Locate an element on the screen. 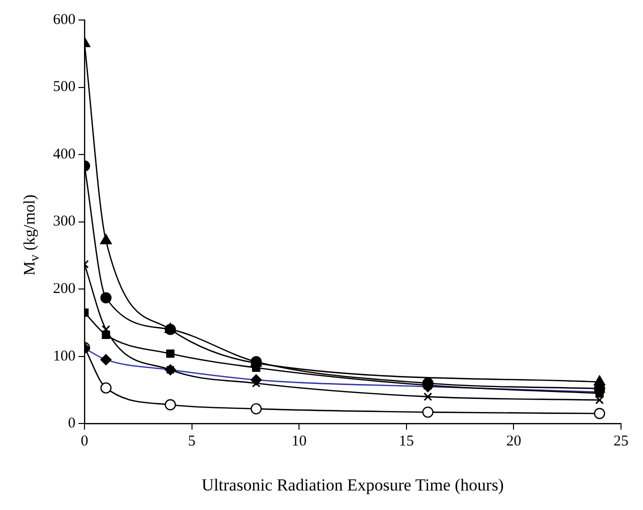 This screenshot has width=643, height=510. y-tick-label: 400 is located at coordinates (64, 154).